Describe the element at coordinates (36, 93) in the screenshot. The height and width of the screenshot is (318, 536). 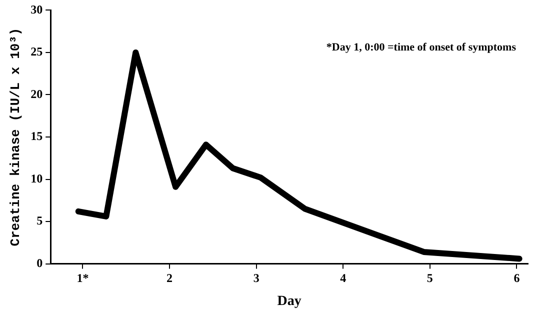
I see `y-tick-label: 20` at that location.